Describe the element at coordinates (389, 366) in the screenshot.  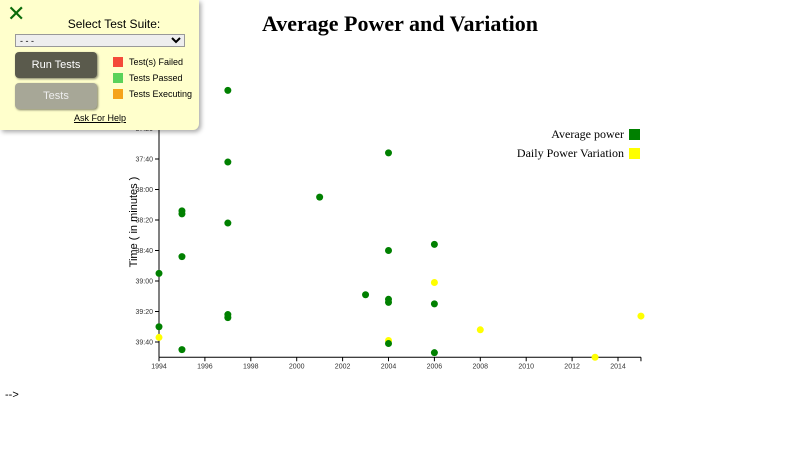
I see `x-tick-label: 2004` at that location.